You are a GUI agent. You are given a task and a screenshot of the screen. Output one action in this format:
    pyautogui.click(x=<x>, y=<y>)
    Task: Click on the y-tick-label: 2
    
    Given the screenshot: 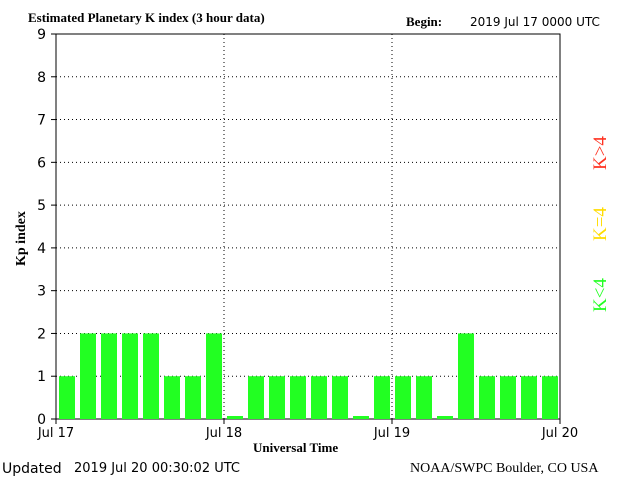 What is the action you would take?
    pyautogui.click(x=41, y=334)
    